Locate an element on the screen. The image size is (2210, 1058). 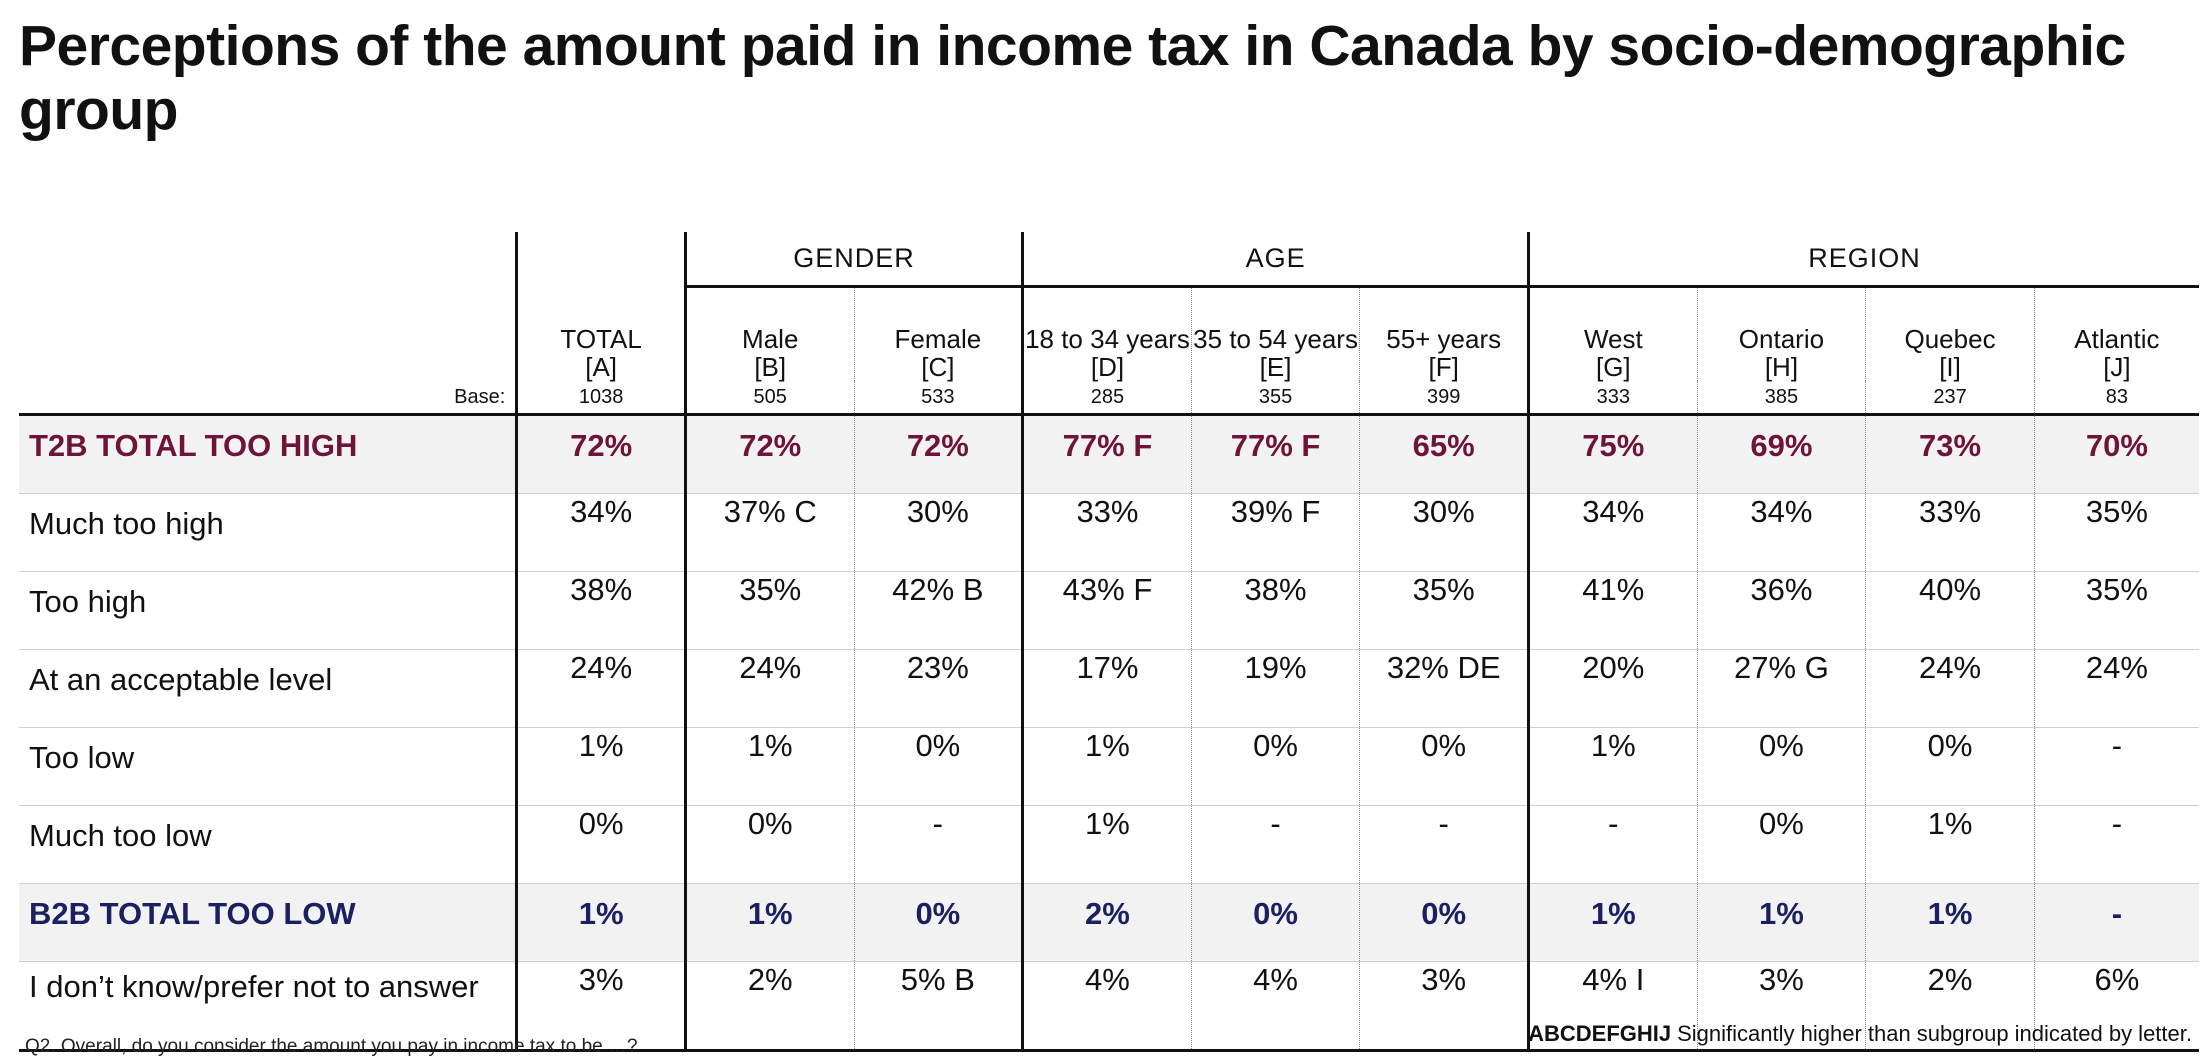
base-value: 83 is located at coordinates (2116, 398).